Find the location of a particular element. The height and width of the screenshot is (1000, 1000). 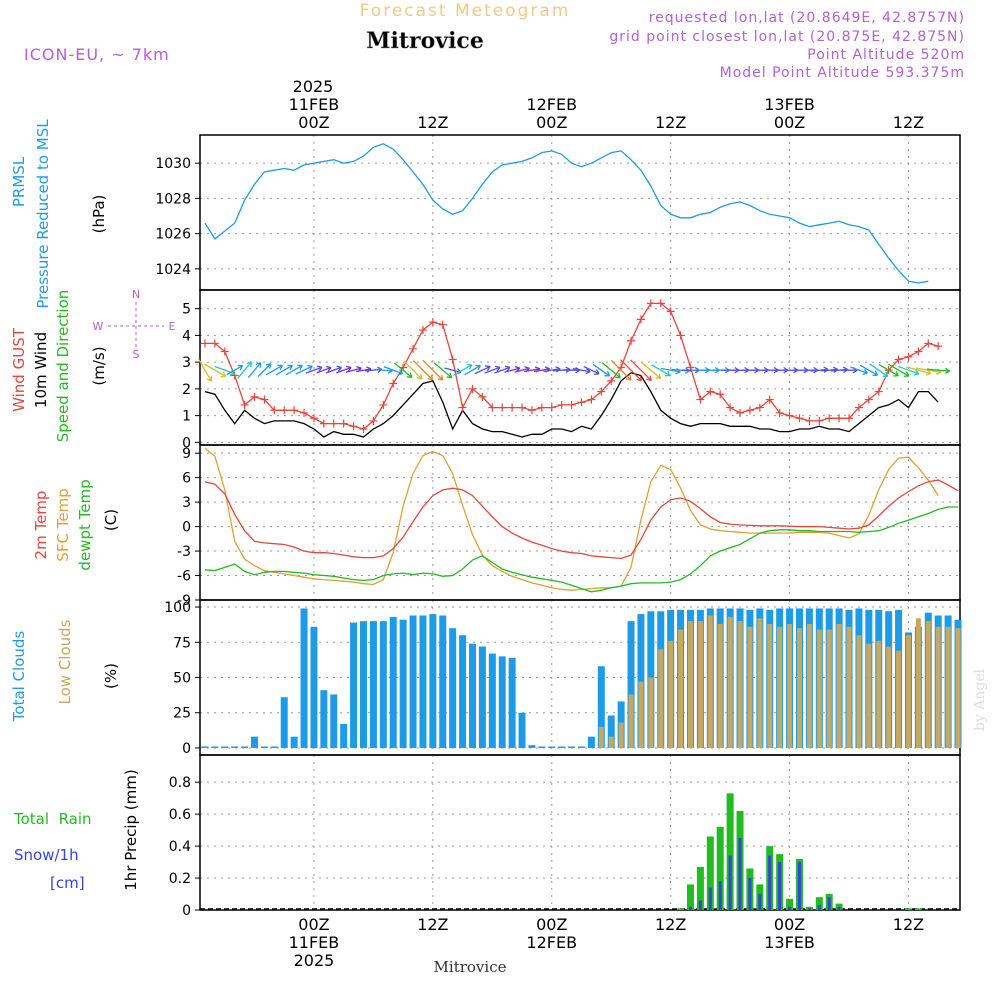

snow-unit-label: [cm] is located at coordinates (67, 883).